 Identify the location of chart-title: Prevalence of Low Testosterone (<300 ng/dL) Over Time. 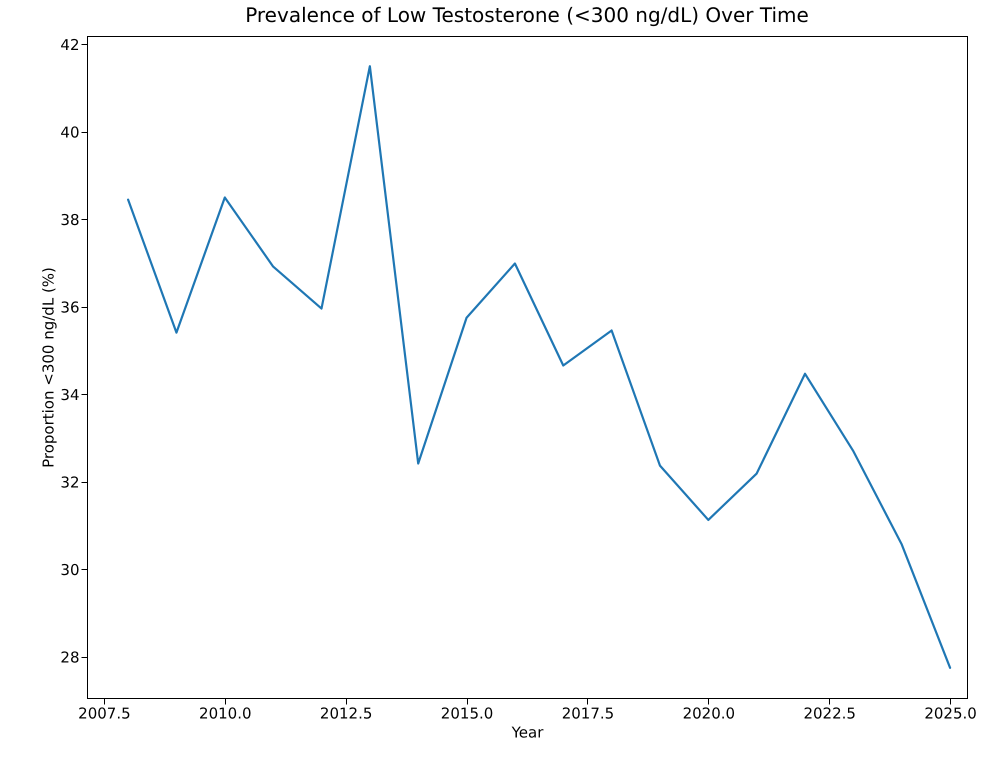
(527, 15).